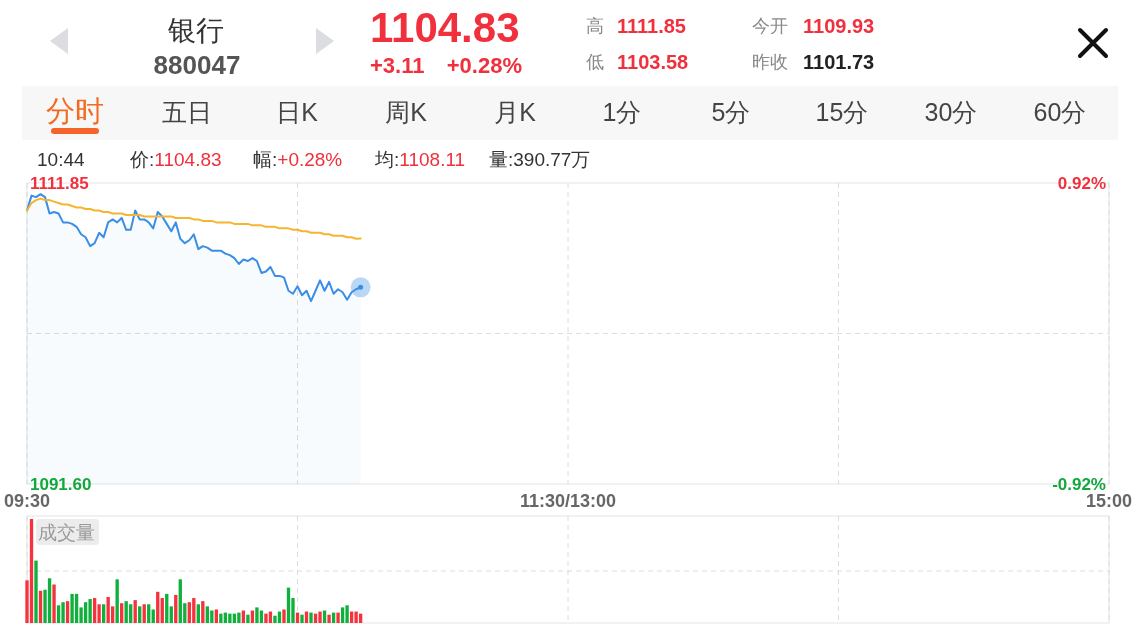 The image size is (1136, 640). Describe the element at coordinates (770, 26) in the screenshot. I see `text: 今开` at that location.